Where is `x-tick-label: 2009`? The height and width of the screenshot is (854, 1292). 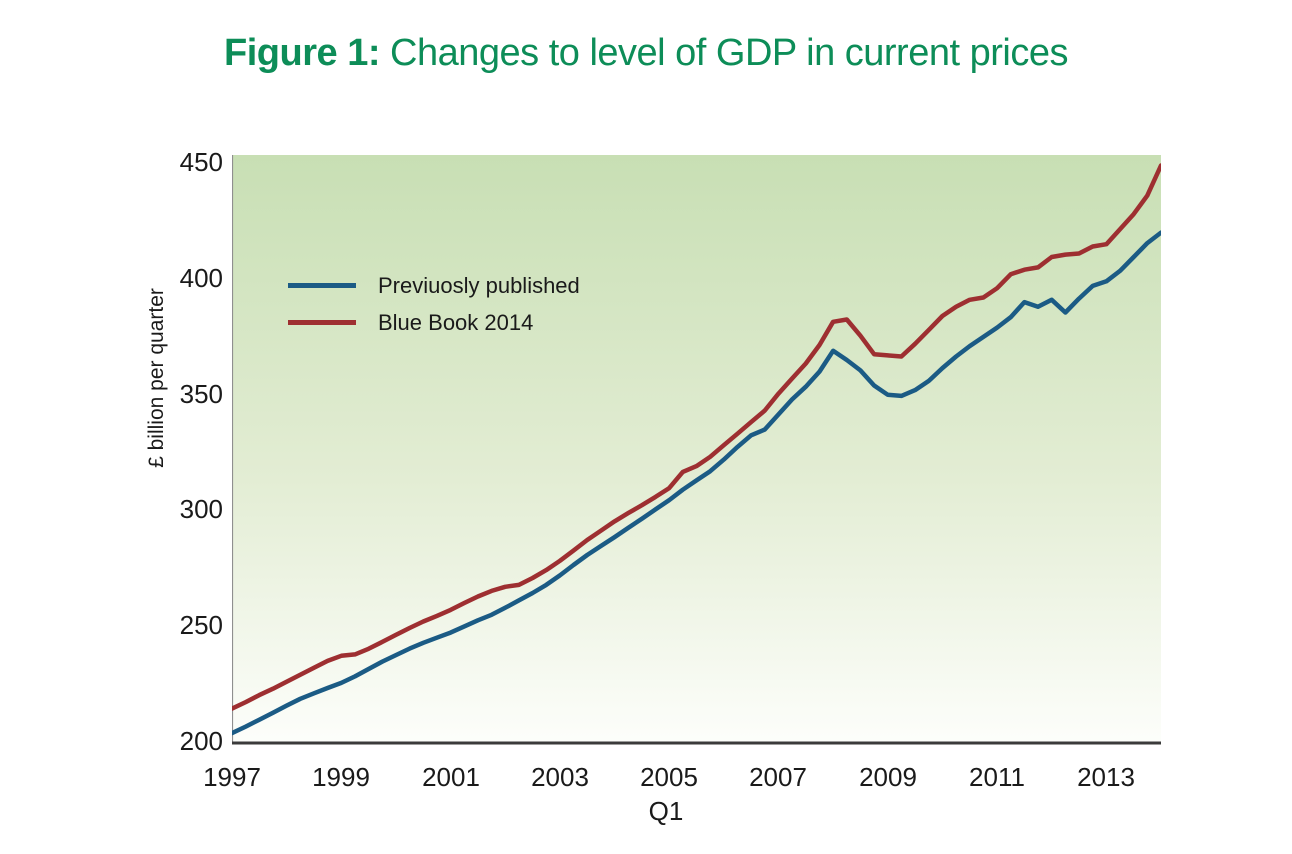 x-tick-label: 2009 is located at coordinates (888, 777).